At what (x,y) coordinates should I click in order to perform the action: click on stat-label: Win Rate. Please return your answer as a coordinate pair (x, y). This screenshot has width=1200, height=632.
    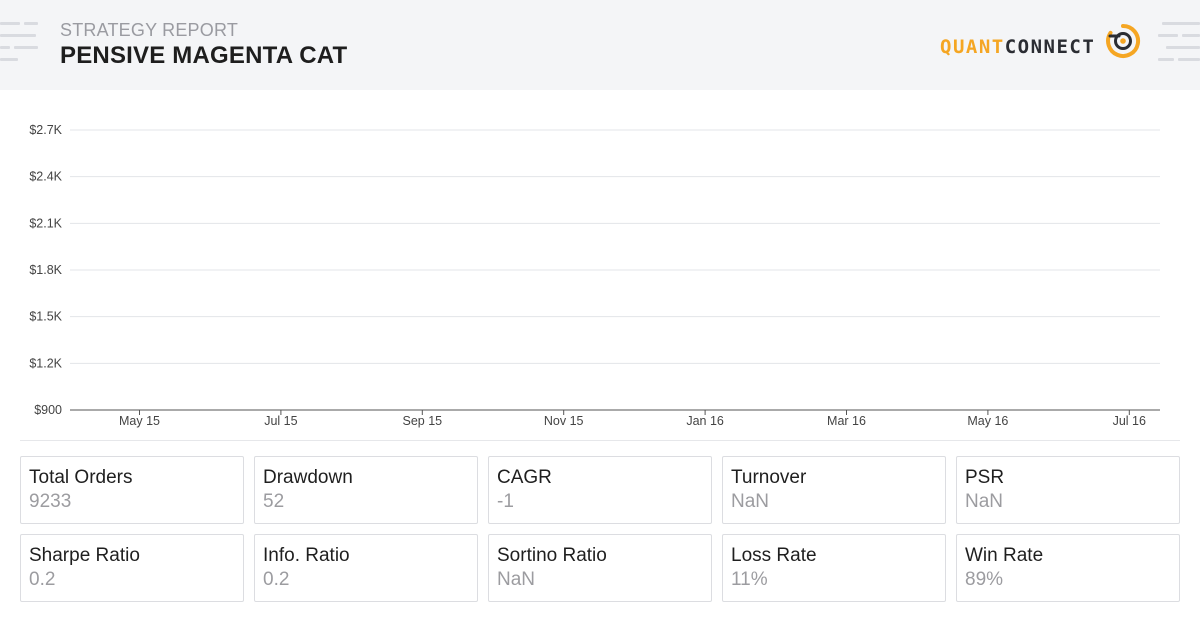
    Looking at the image, I should click on (1004, 555).